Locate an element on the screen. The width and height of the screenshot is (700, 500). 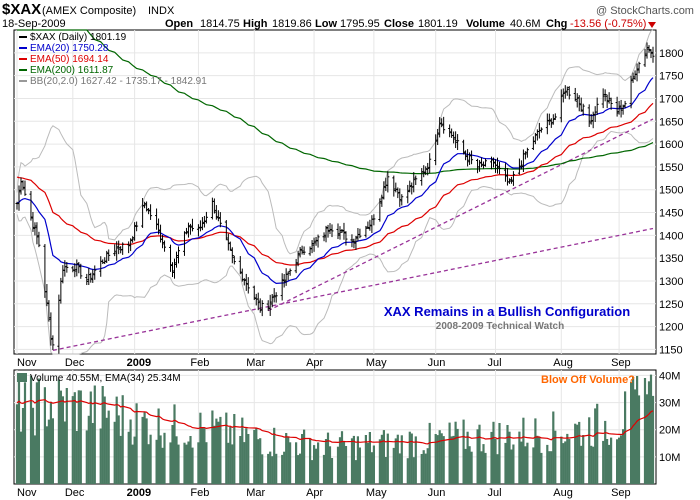
date-tick-label: Apr is located at coordinates (314, 363).